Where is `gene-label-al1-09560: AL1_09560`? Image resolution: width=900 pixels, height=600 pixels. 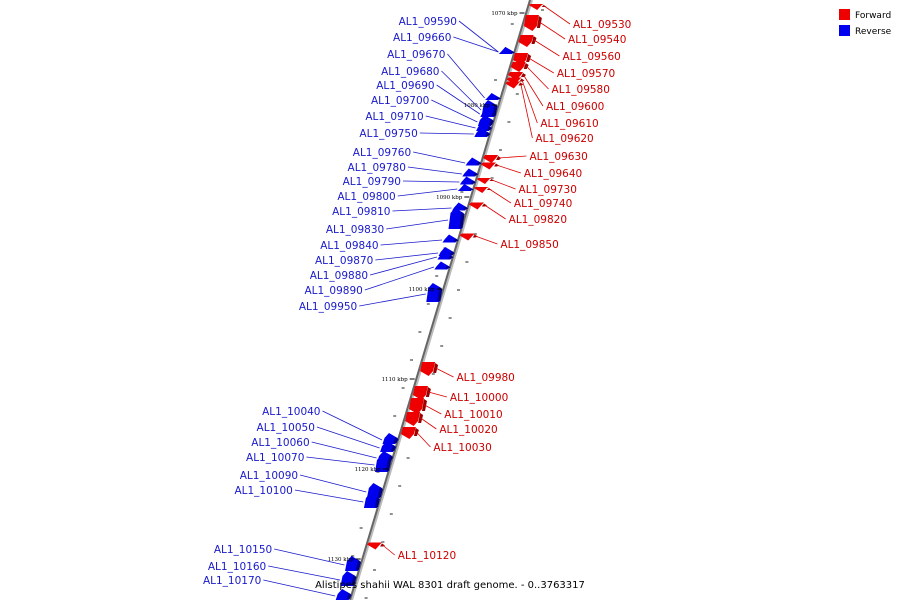
gene-label-al1-09560: AL1_09560 is located at coordinates (591, 57).